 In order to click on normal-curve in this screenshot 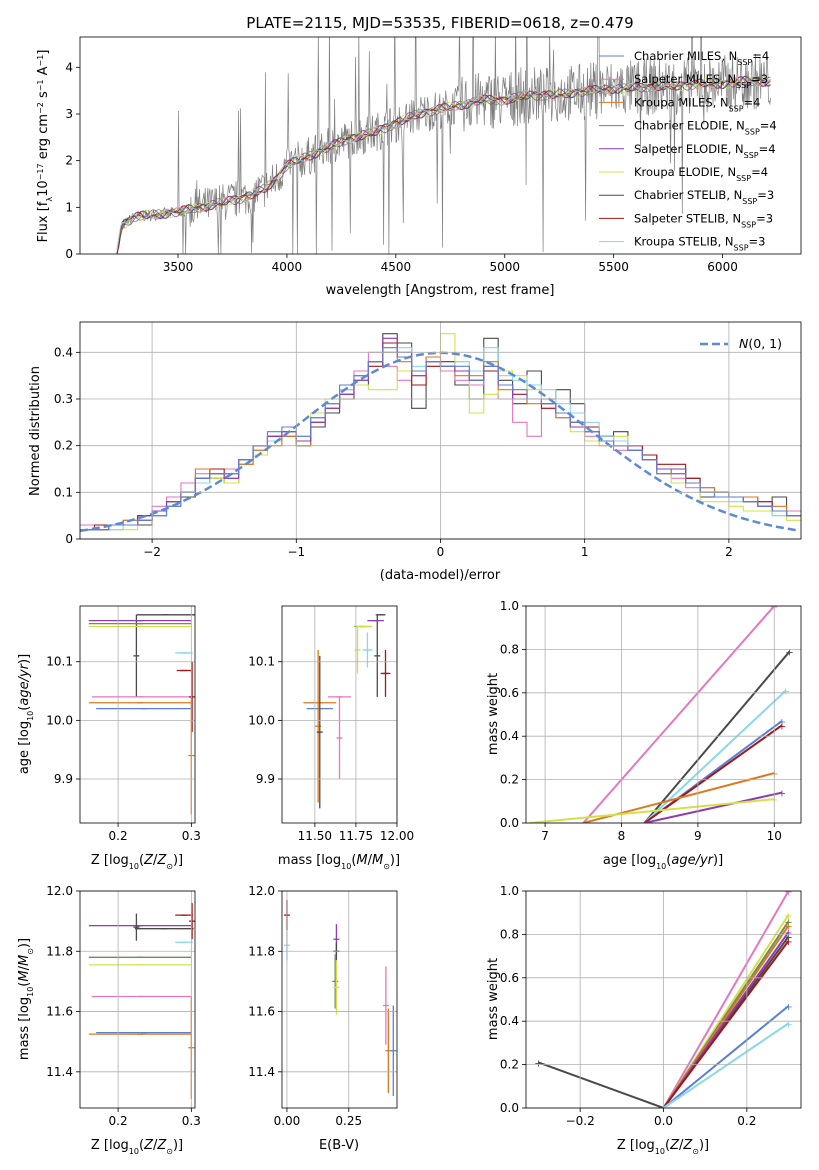, I will do `click(439, 442)`.